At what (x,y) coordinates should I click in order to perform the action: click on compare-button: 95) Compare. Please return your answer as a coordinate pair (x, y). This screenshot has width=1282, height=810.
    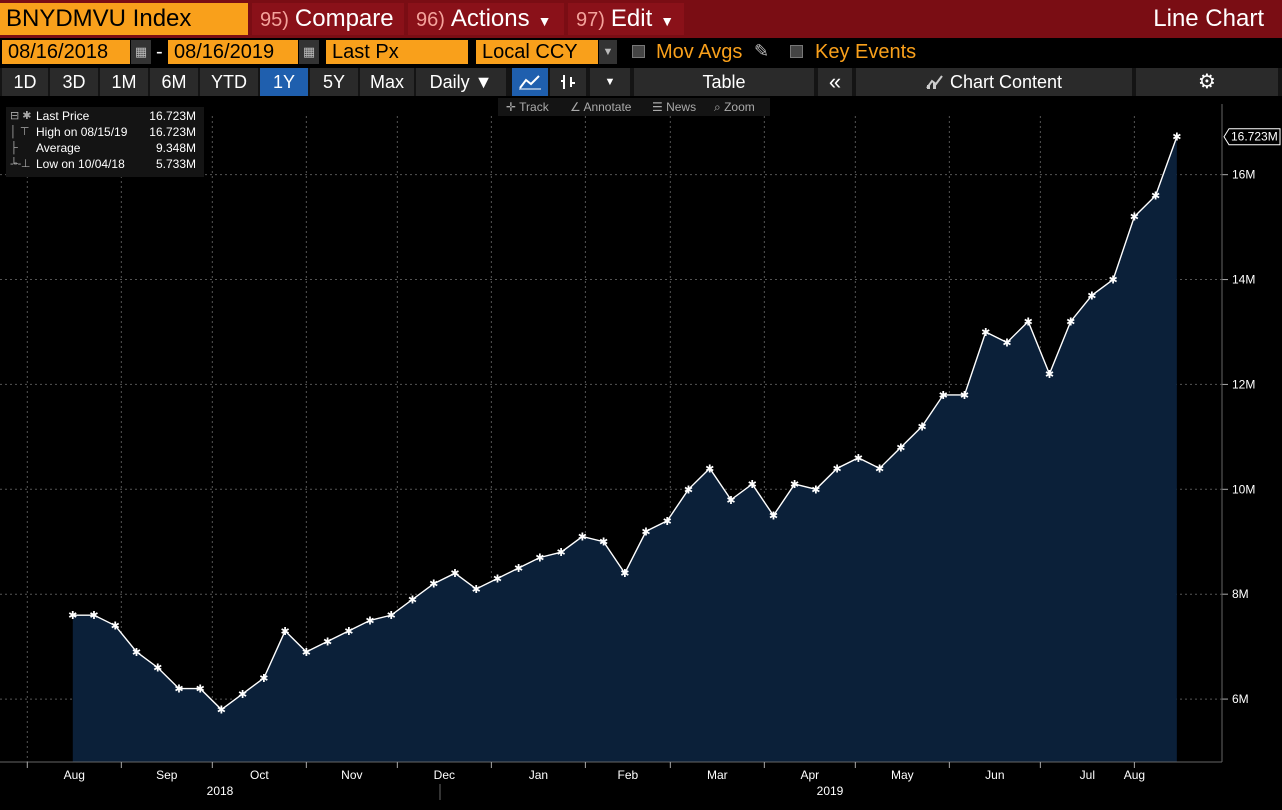
    Looking at the image, I should click on (328, 19).